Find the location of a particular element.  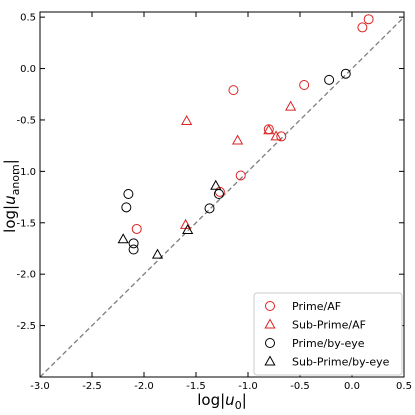

x-tick-label: 0.5 is located at coordinates (404, 386).